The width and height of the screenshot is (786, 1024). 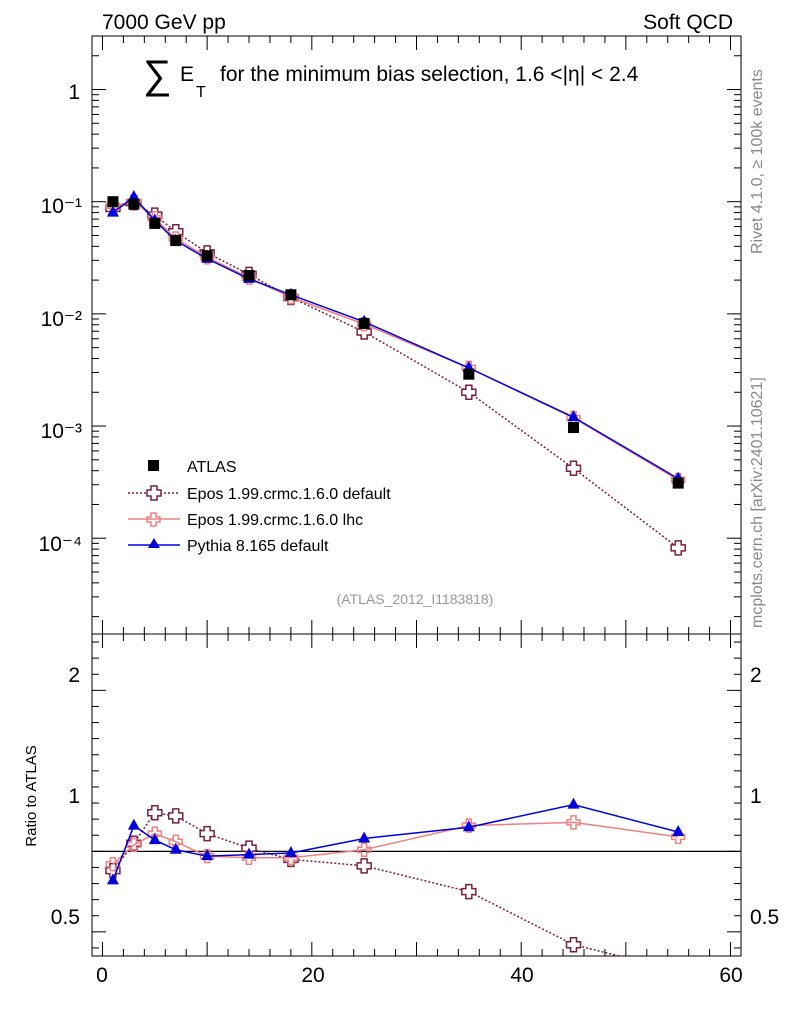 I want to click on ratio-tick-label-2-left: 2, so click(x=74, y=675).